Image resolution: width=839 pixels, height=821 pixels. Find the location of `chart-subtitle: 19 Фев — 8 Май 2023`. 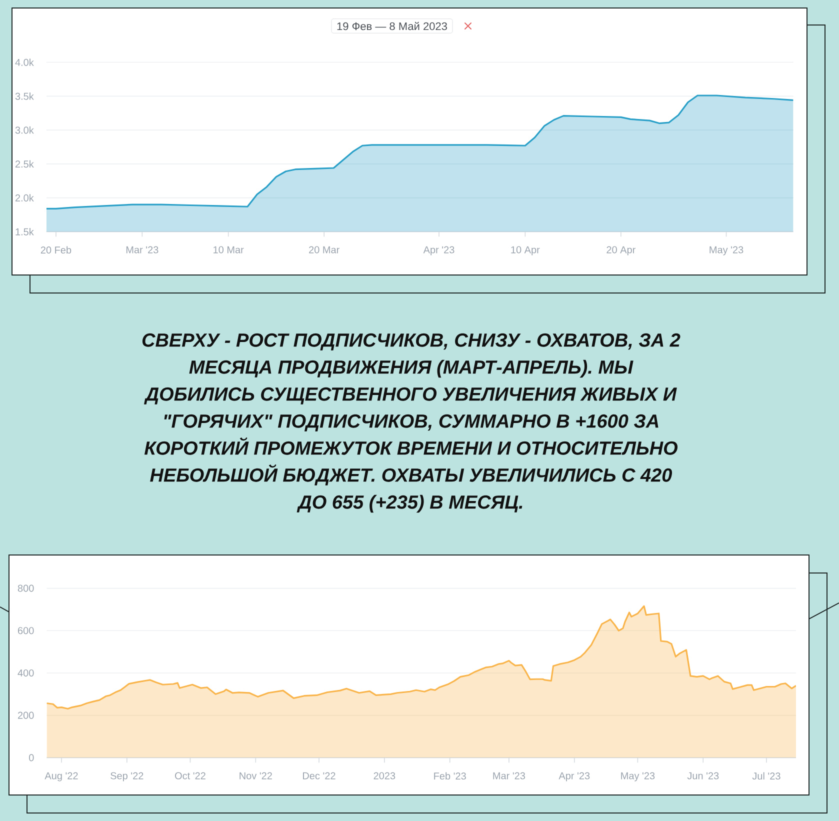

chart-subtitle: 19 Фев — 8 Май 2023 is located at coordinates (392, 26).